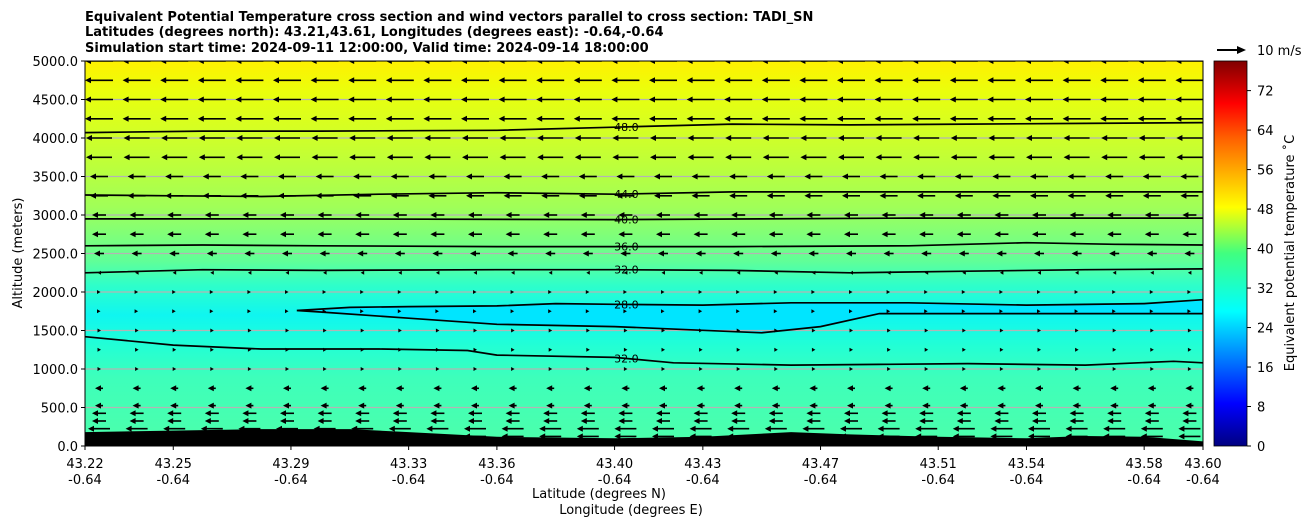  I want to click on contour-label: 44.0, so click(626, 194).